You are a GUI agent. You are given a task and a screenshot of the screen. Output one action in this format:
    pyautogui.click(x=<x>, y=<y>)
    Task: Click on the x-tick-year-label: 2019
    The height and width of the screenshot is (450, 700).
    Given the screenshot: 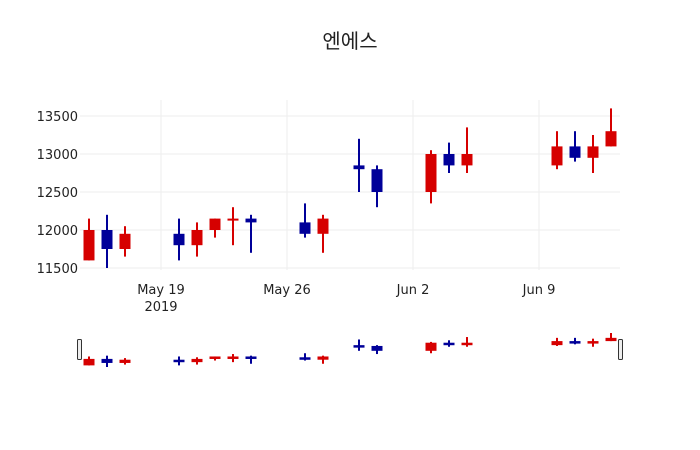 What is the action you would take?
    pyautogui.click(x=160, y=307)
    